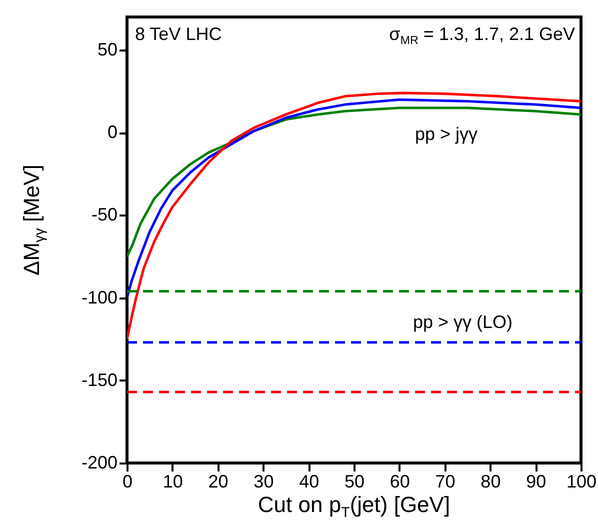 Image resolution: width=598 pixels, height=530 pixels. What do you see at coordinates (107, 50) in the screenshot?
I see `y-tick-label: 50` at bounding box center [107, 50].